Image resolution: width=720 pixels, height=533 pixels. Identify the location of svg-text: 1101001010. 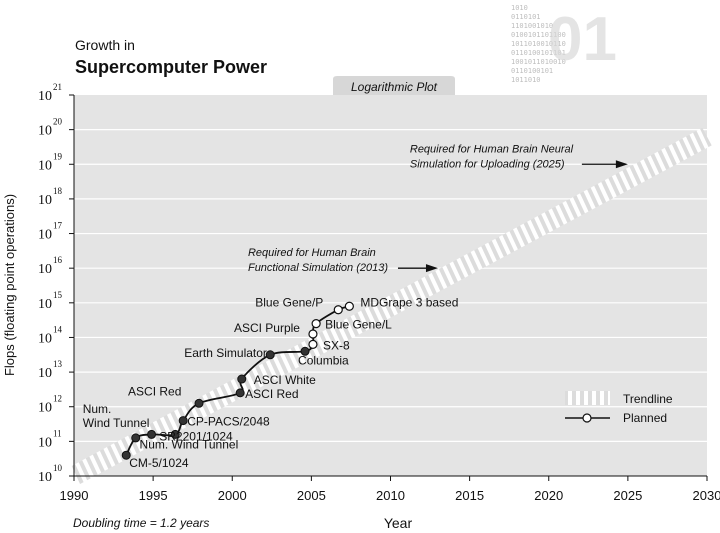
(532, 26).